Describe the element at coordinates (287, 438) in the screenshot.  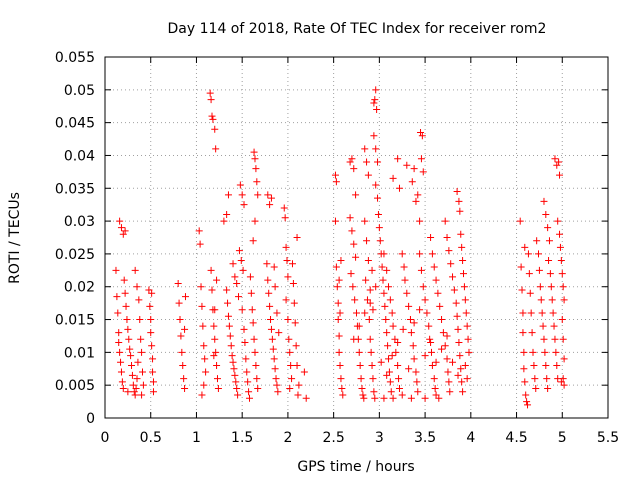
I see `x-tick-label: 2` at that location.